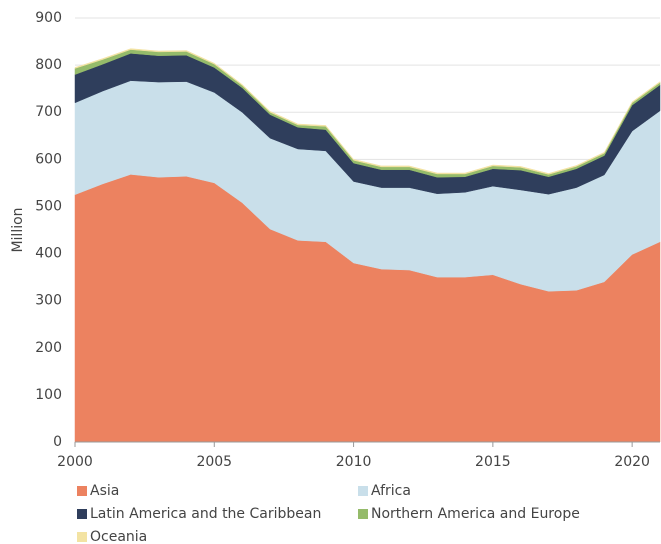 This screenshot has width=661, height=544. What do you see at coordinates (75, 462) in the screenshot?
I see `x-tick-label: 2000` at bounding box center [75, 462].